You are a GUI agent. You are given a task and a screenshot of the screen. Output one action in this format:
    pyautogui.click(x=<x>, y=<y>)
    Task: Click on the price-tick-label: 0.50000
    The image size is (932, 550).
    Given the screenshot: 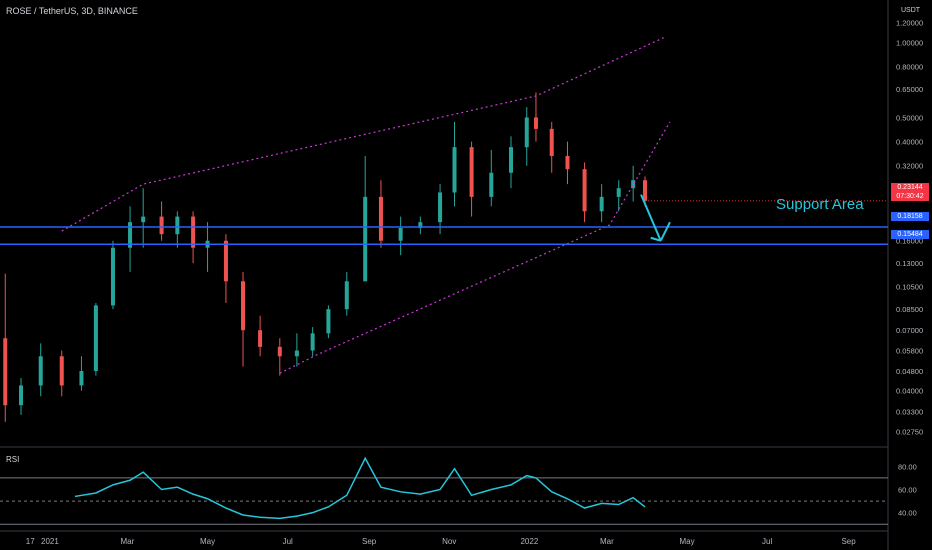 What is the action you would take?
    pyautogui.click(x=909, y=117)
    